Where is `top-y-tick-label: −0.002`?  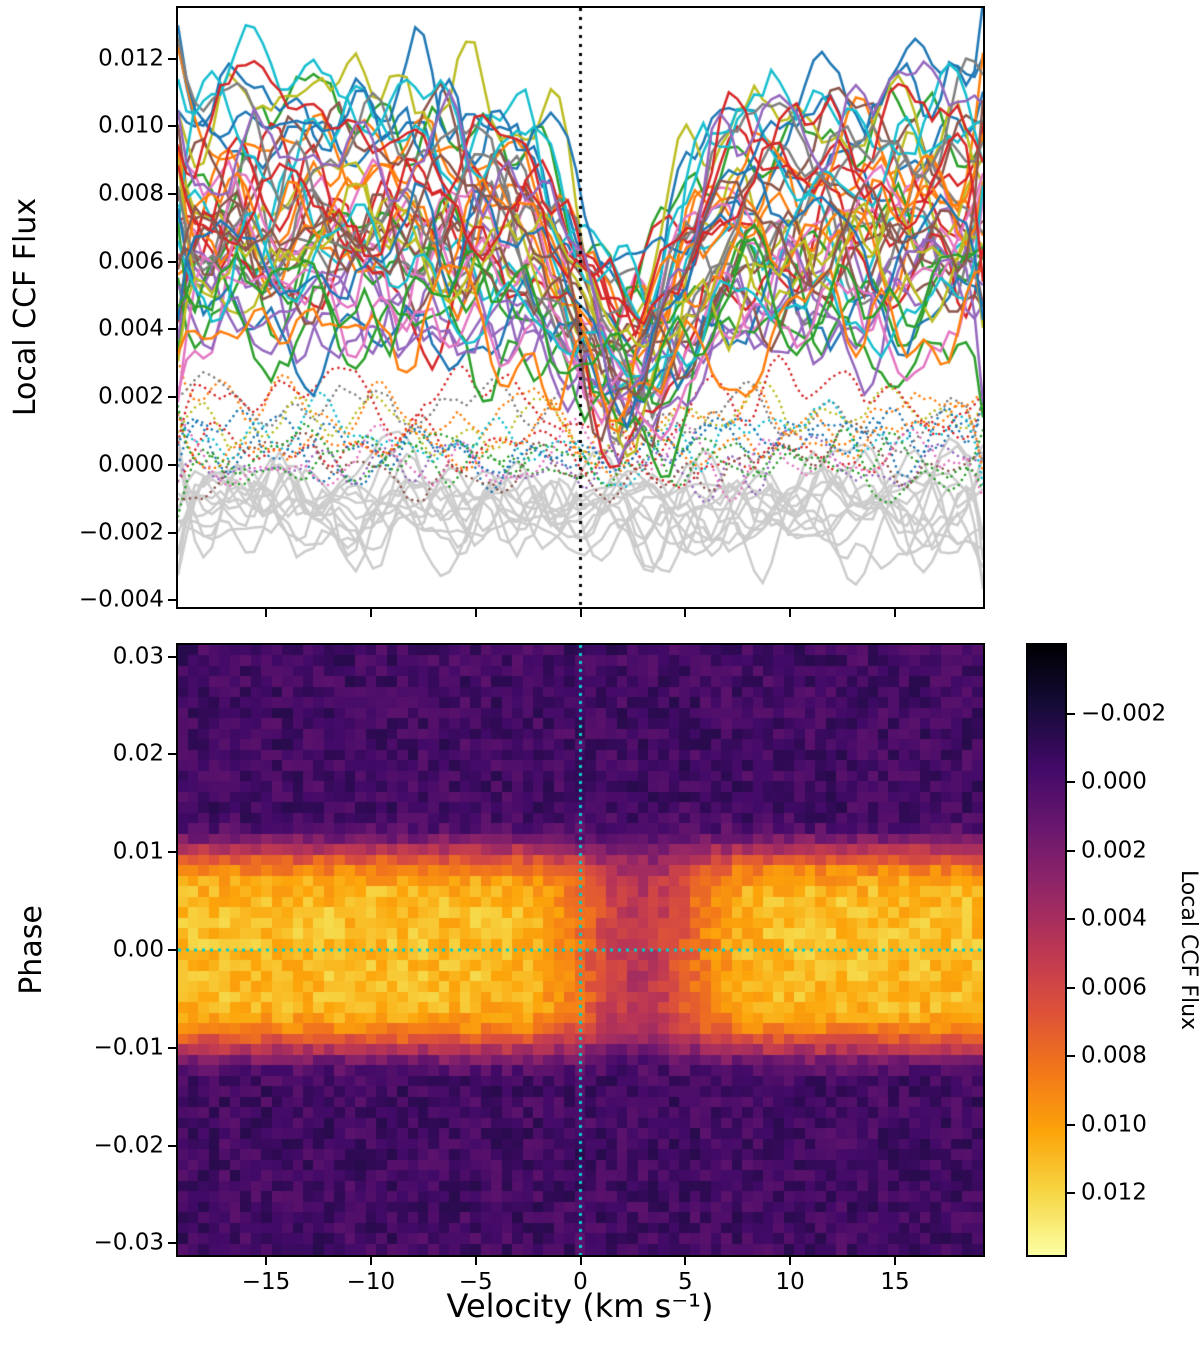 top-y-tick-label: −0.002 is located at coordinates (121, 532).